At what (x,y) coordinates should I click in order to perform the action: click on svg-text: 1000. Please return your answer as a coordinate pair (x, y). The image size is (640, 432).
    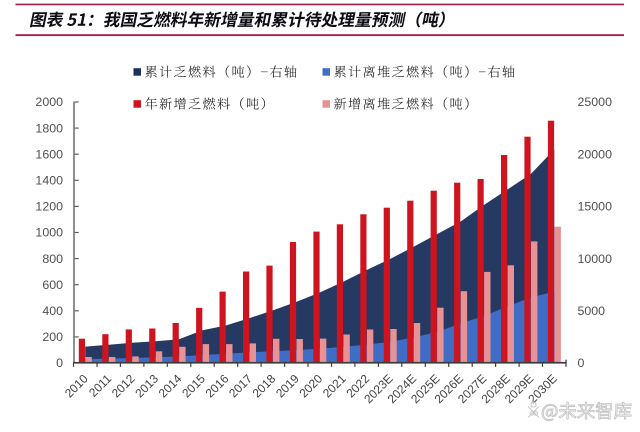
    Looking at the image, I should click on (49, 233).